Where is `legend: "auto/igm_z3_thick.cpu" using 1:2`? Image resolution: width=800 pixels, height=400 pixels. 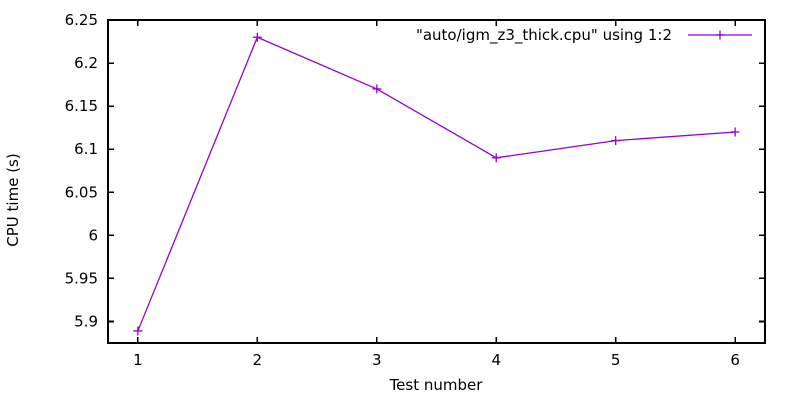
legend: "auto/igm_z3_thick.cpu" using 1:2 is located at coordinates (584, 35).